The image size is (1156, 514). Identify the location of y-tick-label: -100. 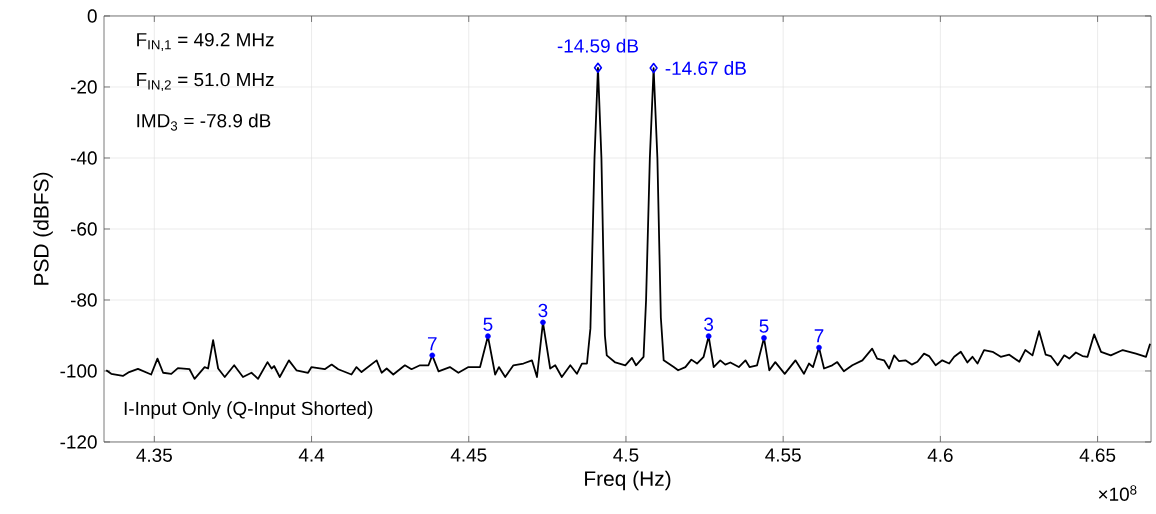
(78, 371).